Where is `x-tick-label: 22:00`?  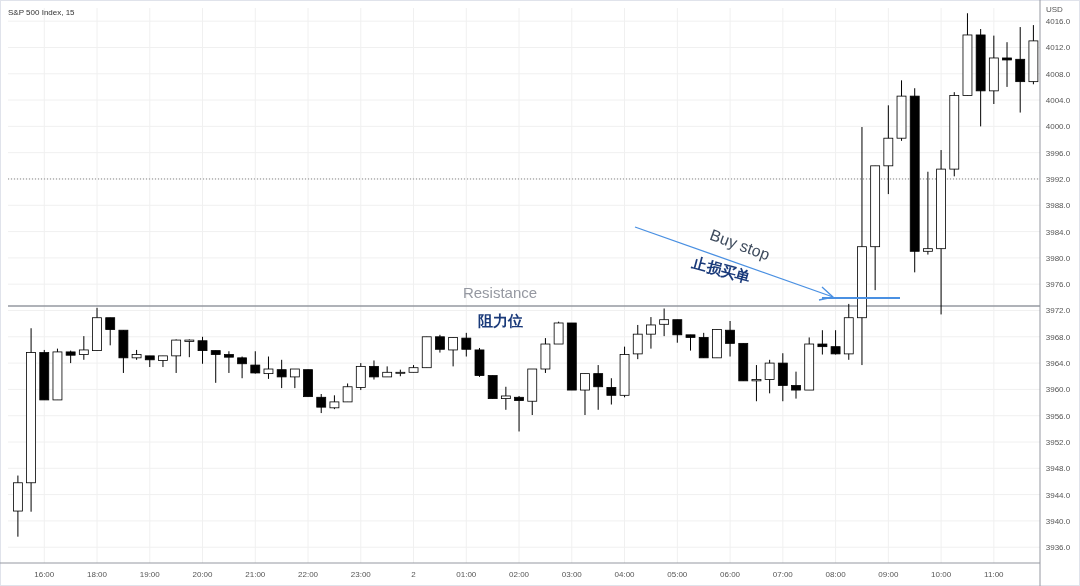 x-tick-label: 22:00 is located at coordinates (308, 574).